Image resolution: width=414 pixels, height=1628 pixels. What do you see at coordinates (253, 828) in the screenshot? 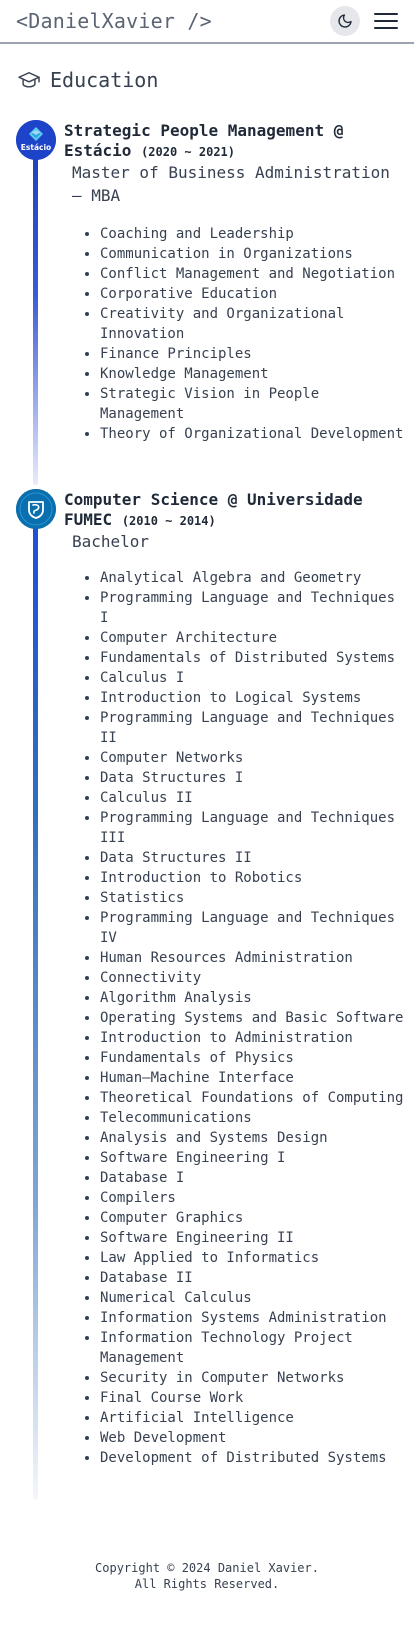
I see `list-item: Programming Language and Techniques III` at bounding box center [253, 828].